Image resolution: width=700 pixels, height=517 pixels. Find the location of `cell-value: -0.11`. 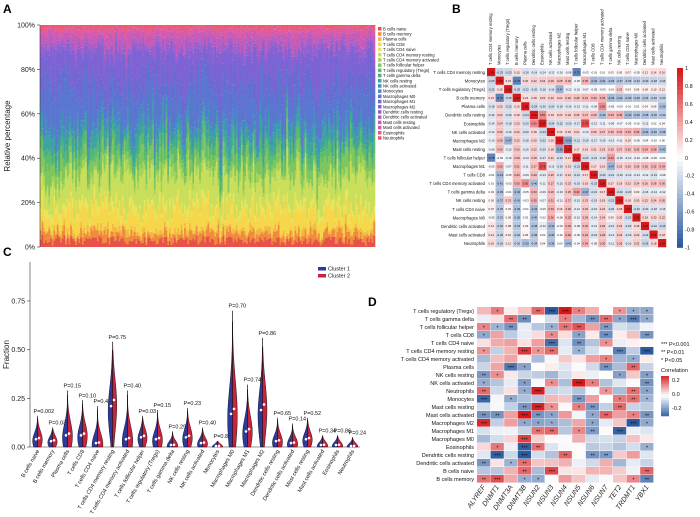

cell-value: -0.11 is located at coordinates (602, 124).